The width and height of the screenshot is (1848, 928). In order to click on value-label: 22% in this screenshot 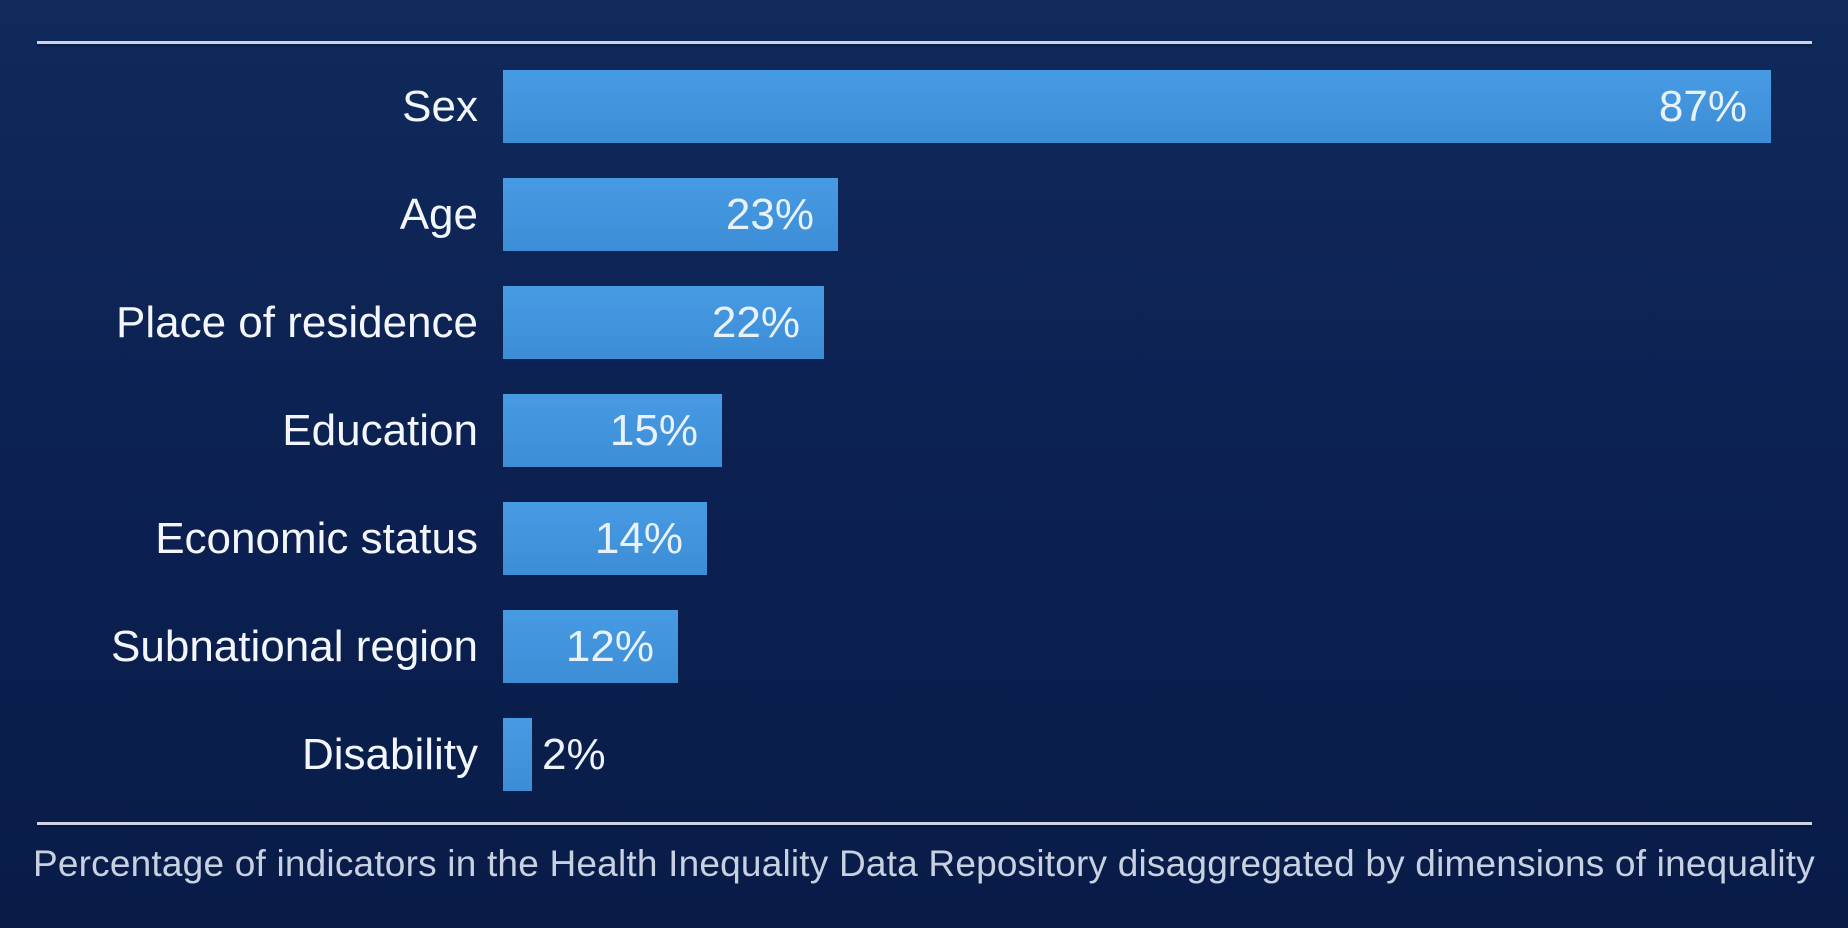, I will do `click(755, 322)`.